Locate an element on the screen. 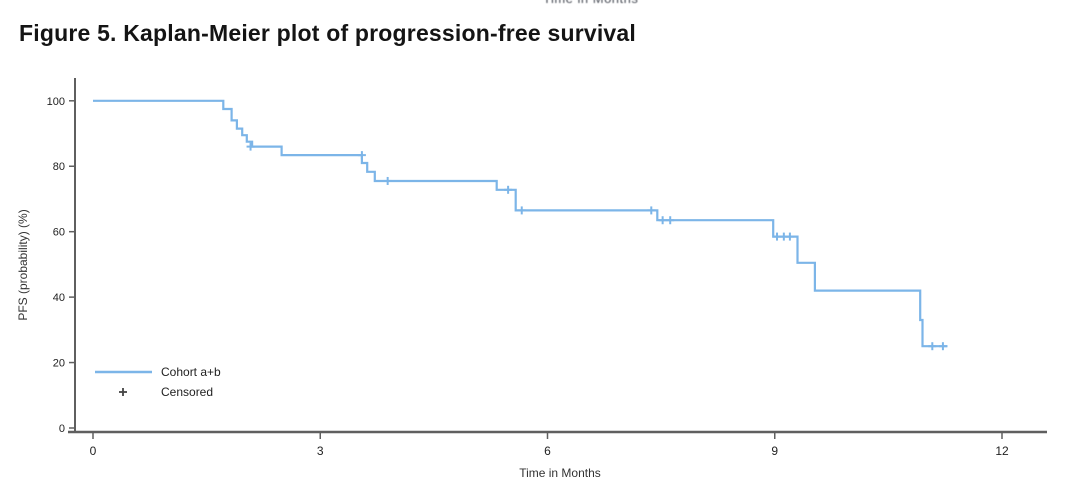 Image resolution: width=1069 pixels, height=491 pixels. x-tick-label: 9 is located at coordinates (774, 451).